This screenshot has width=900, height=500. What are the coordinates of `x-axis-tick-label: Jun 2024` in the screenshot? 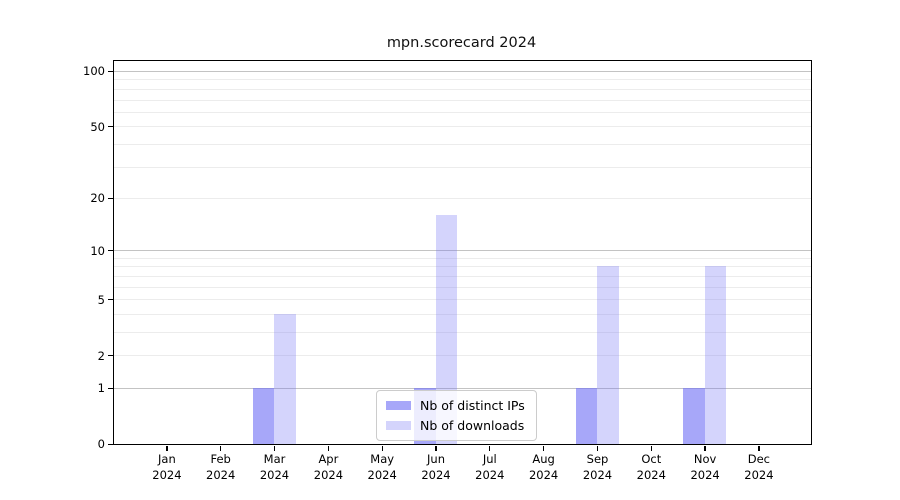 It's located at (436, 467).